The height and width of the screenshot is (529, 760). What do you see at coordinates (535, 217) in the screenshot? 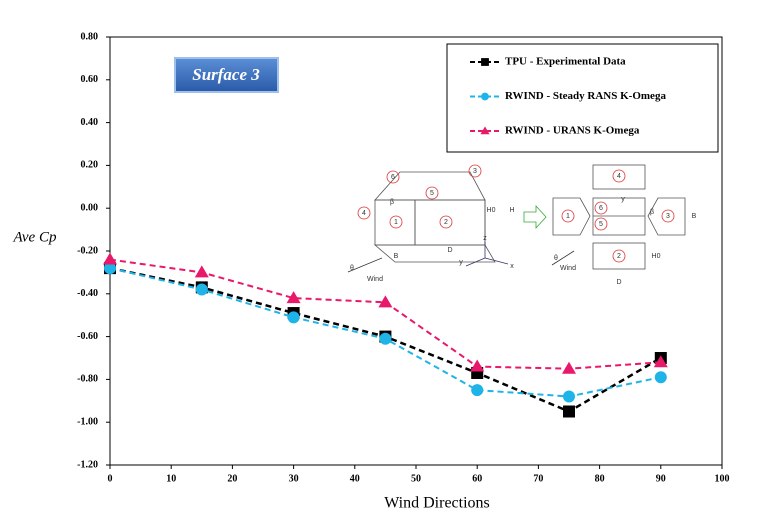
I see `transform-arrow` at bounding box center [535, 217].